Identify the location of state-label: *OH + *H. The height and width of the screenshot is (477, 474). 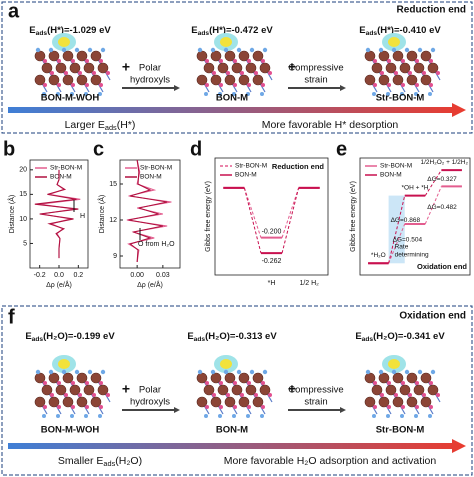
(415, 187).